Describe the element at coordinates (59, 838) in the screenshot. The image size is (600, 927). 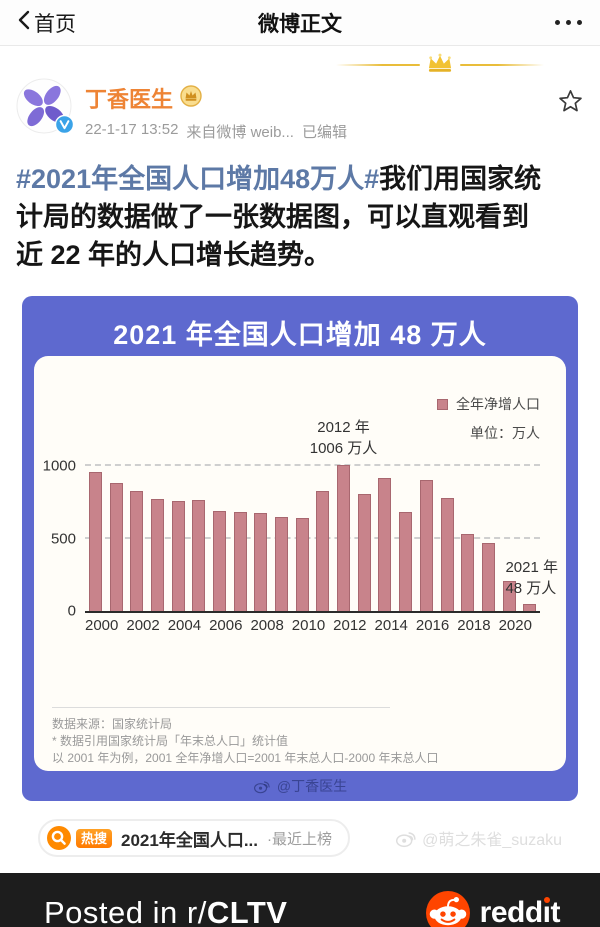
I see `search-icon` at that location.